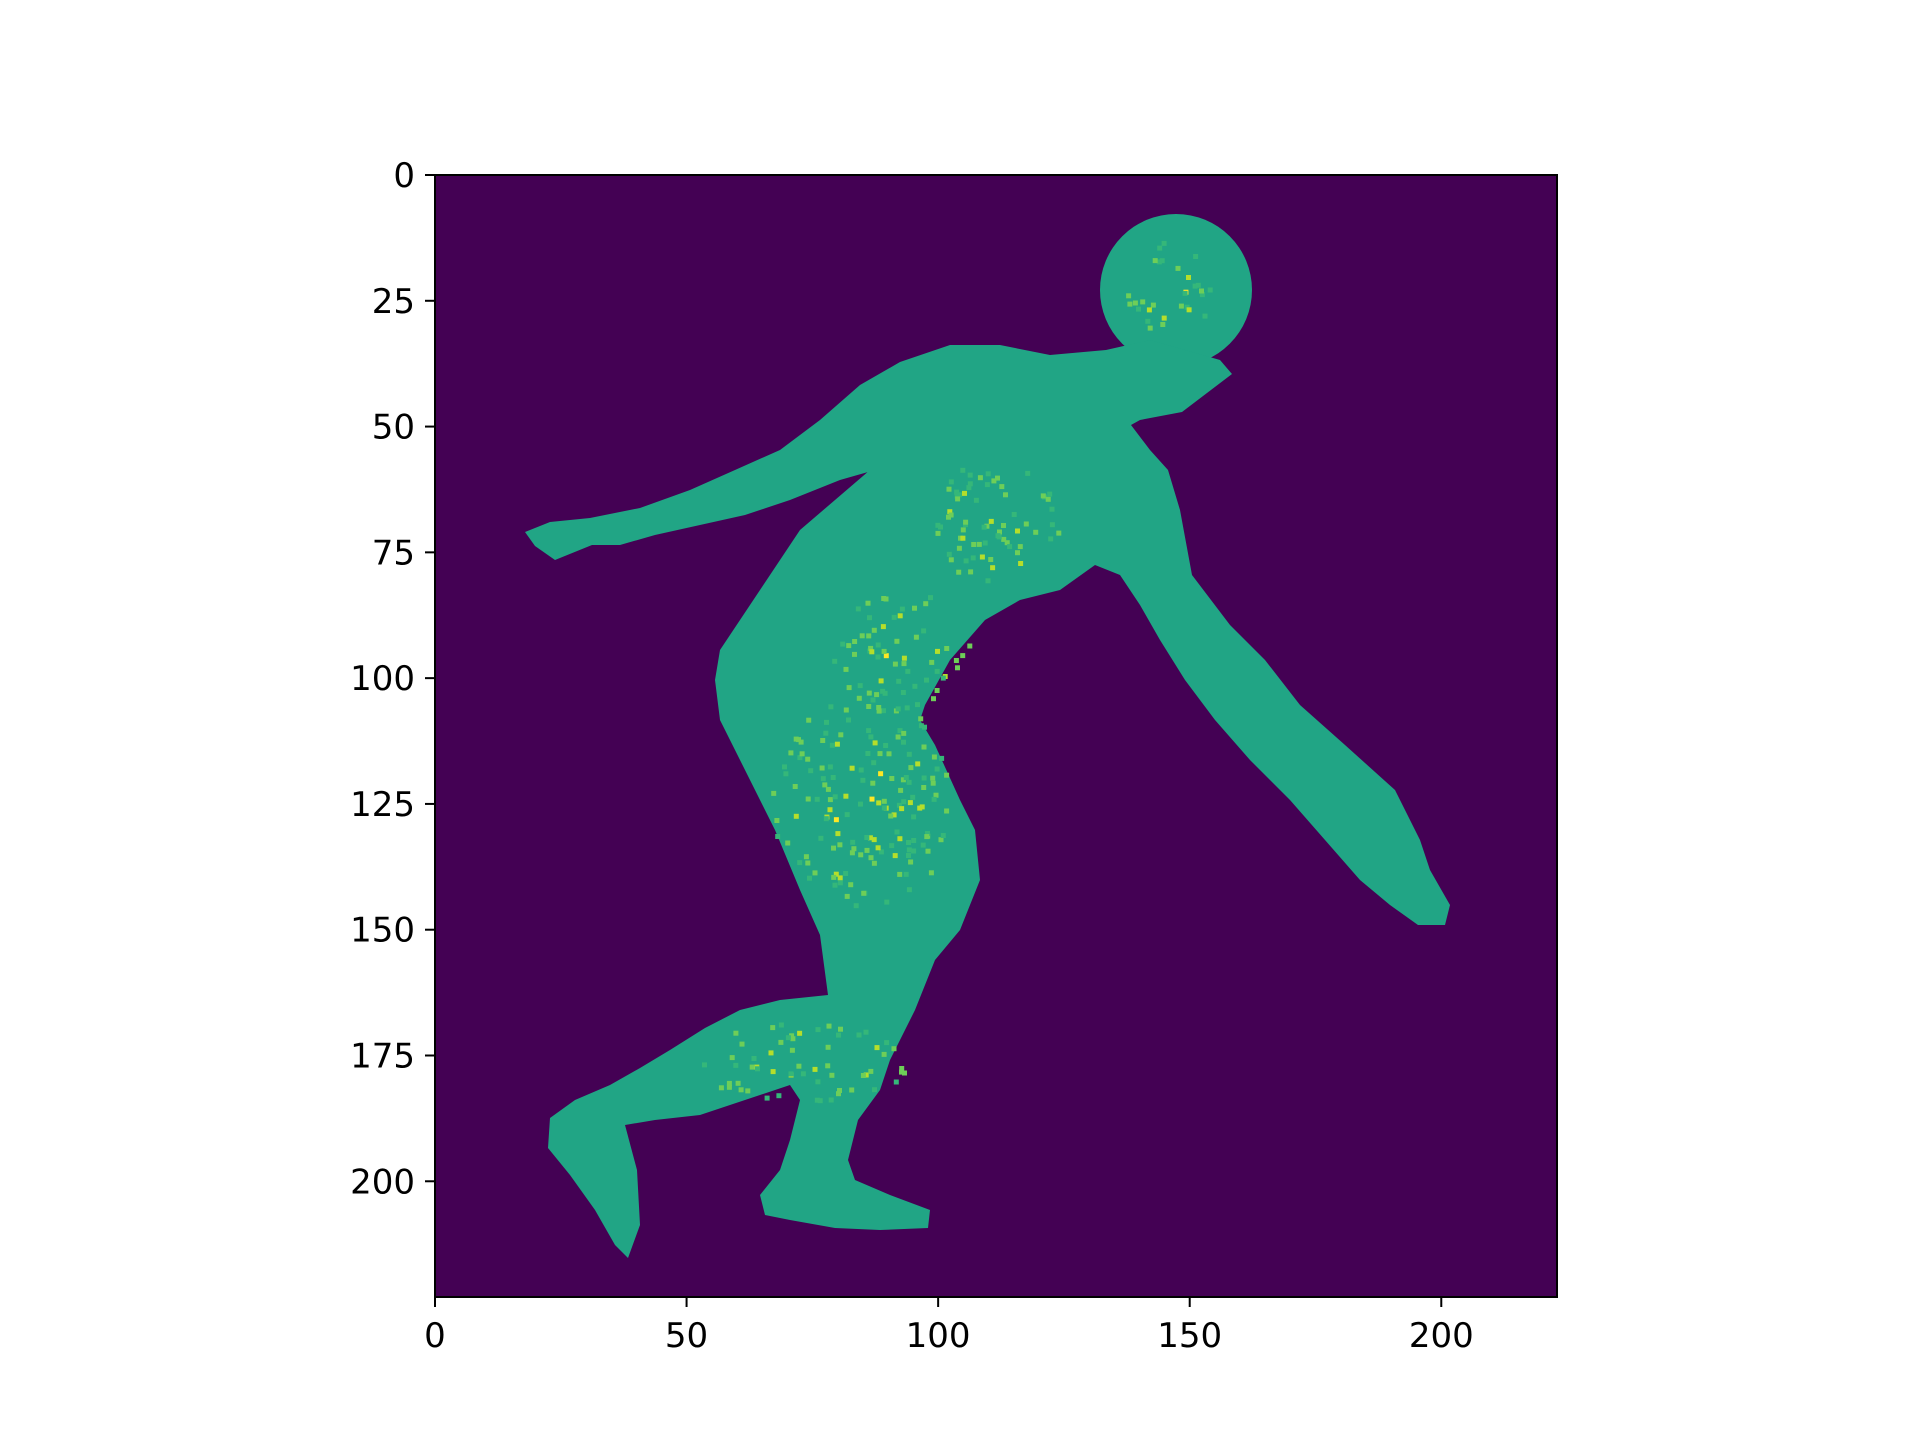  I want to click on y-tick-label: 25, so click(393, 302).